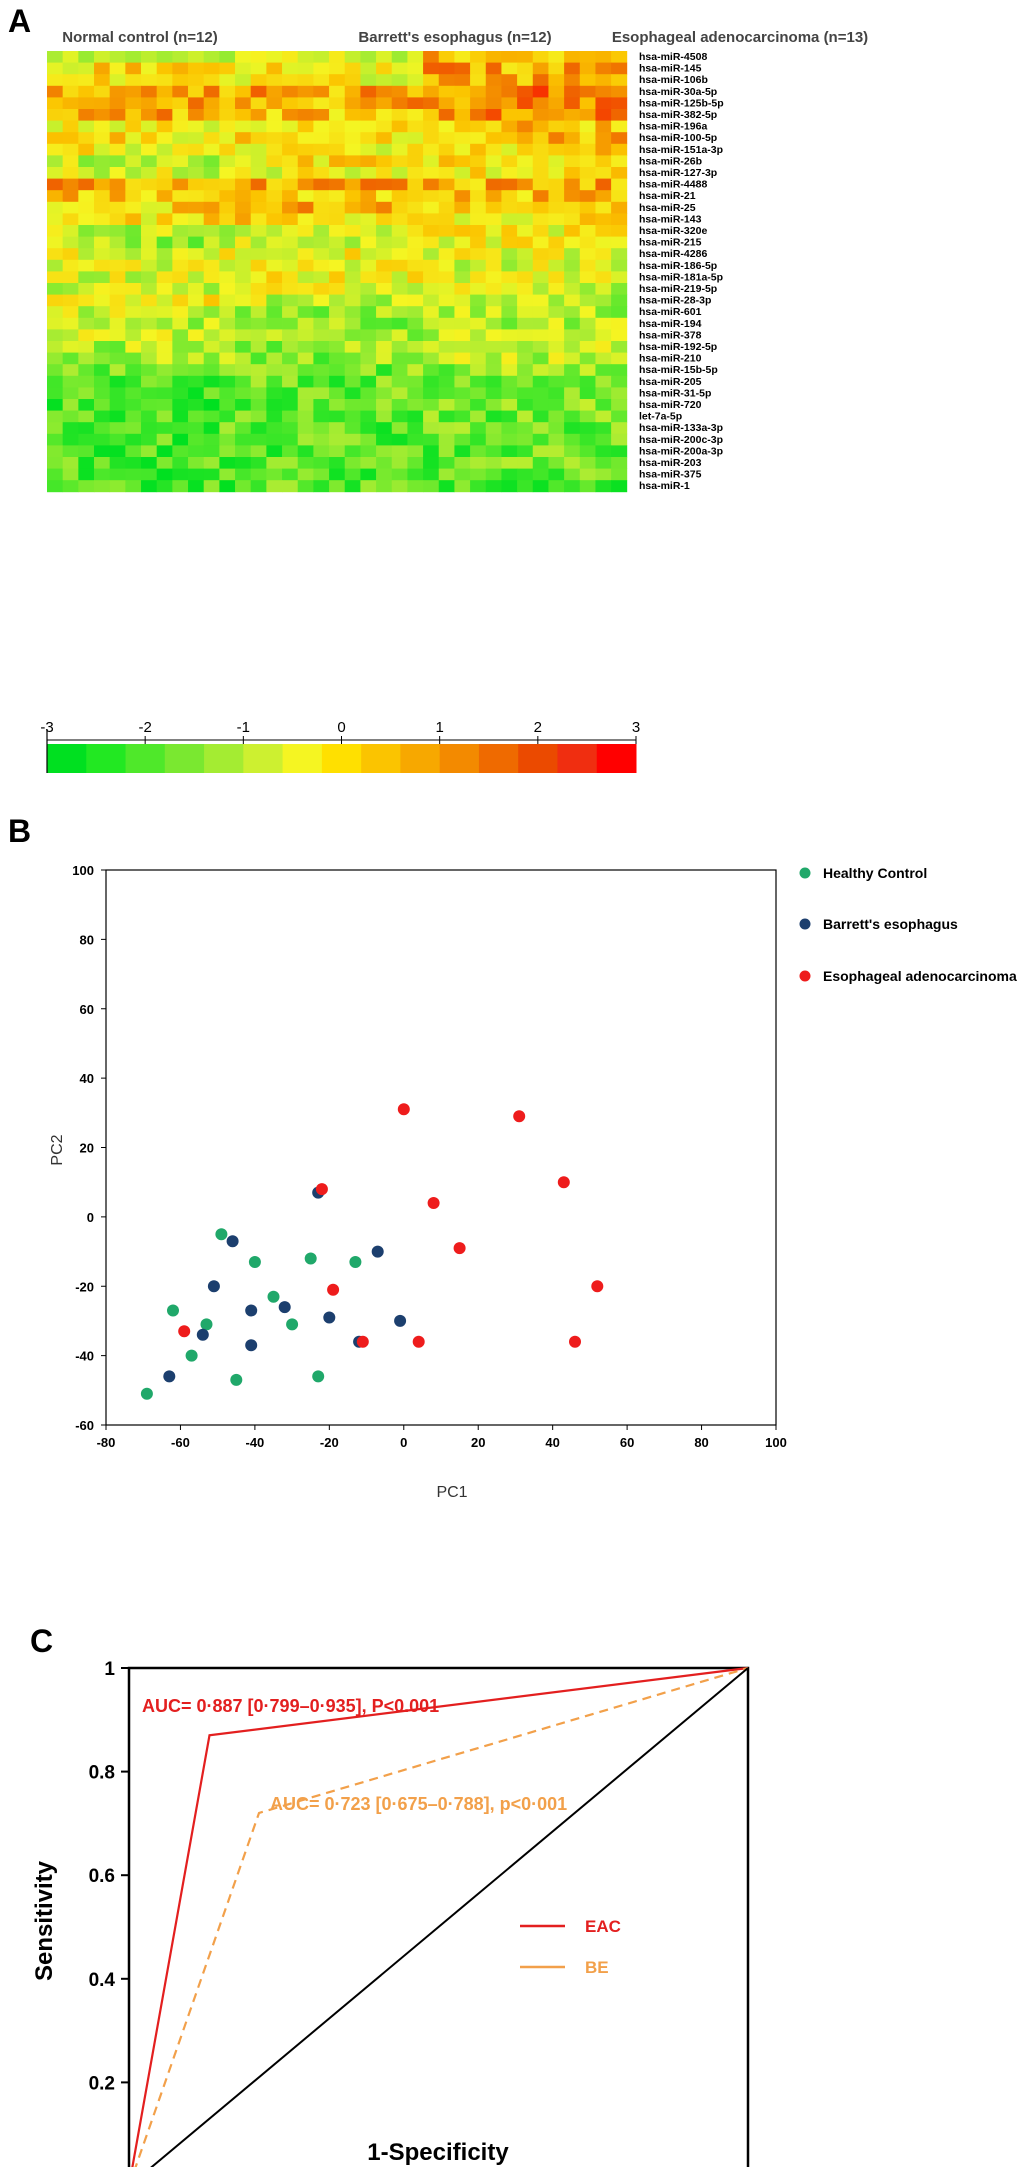  Describe the element at coordinates (102, 1980) in the screenshot. I see `roc-y-tick-label: 0.4` at that location.